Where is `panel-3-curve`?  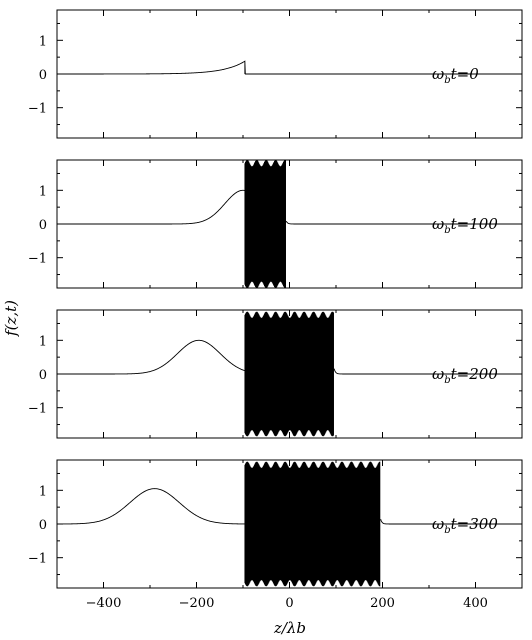
panel-3-curve is located at coordinates (289, 357).